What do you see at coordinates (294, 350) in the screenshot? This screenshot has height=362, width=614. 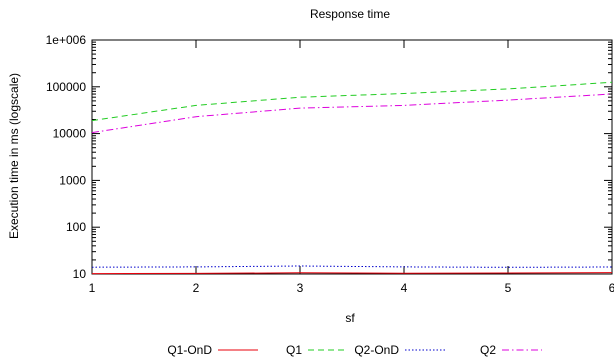 I see `legend-label: Q1` at bounding box center [294, 350].